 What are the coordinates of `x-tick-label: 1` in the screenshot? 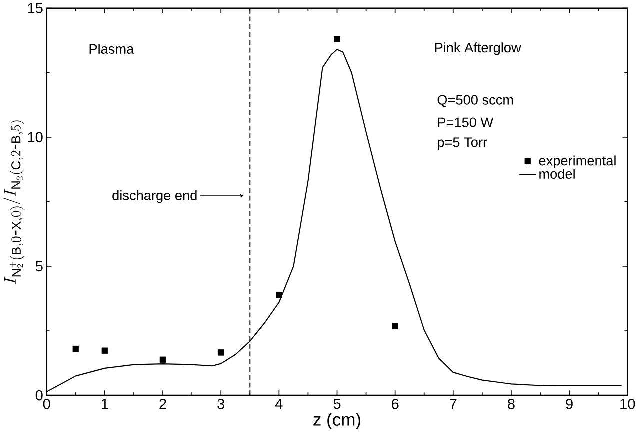 It's located at (105, 404).